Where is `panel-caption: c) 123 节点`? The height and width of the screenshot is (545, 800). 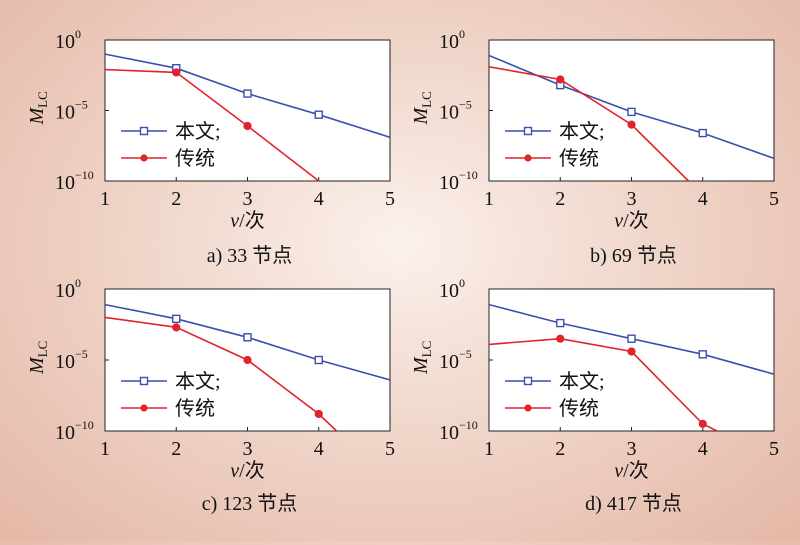
panel-caption: c) 123 节点 is located at coordinates (250, 503).